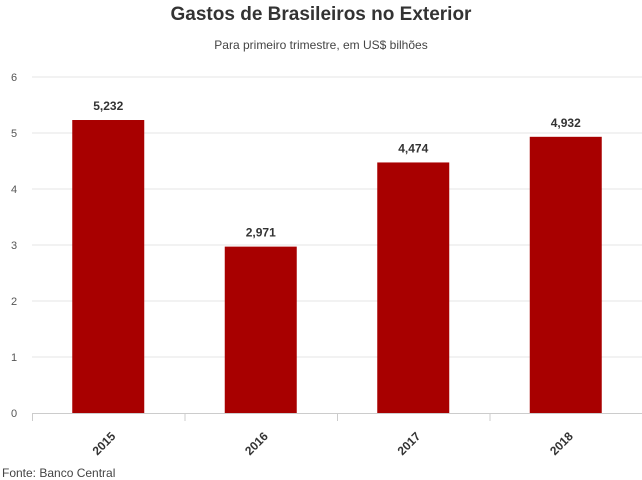 The image size is (642, 480). Describe the element at coordinates (337, 435) in the screenshot. I see `x-axis: 2015 2016 2017 2018` at that location.